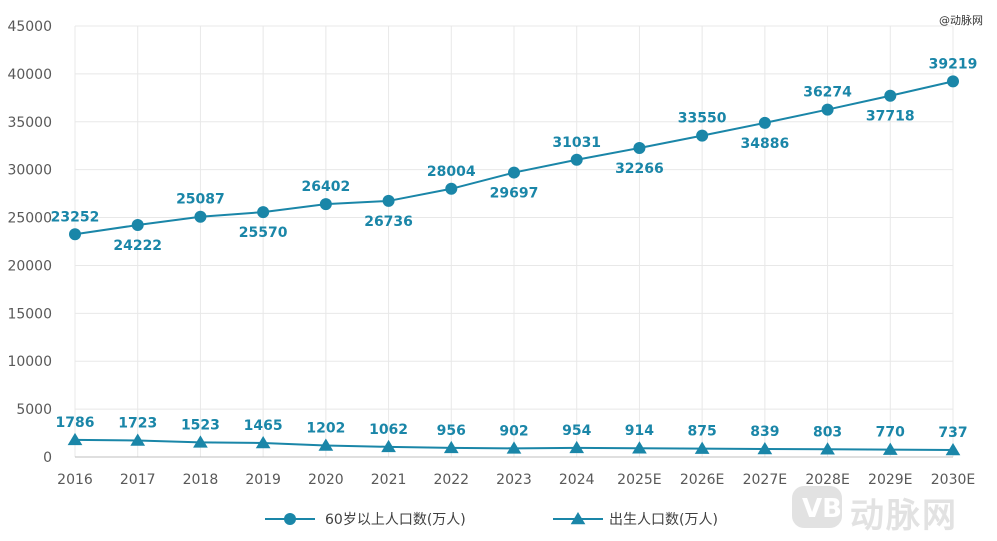 The width and height of the screenshot is (997, 541). Describe the element at coordinates (576, 431) in the screenshot. I see `data-label: 954` at that location.